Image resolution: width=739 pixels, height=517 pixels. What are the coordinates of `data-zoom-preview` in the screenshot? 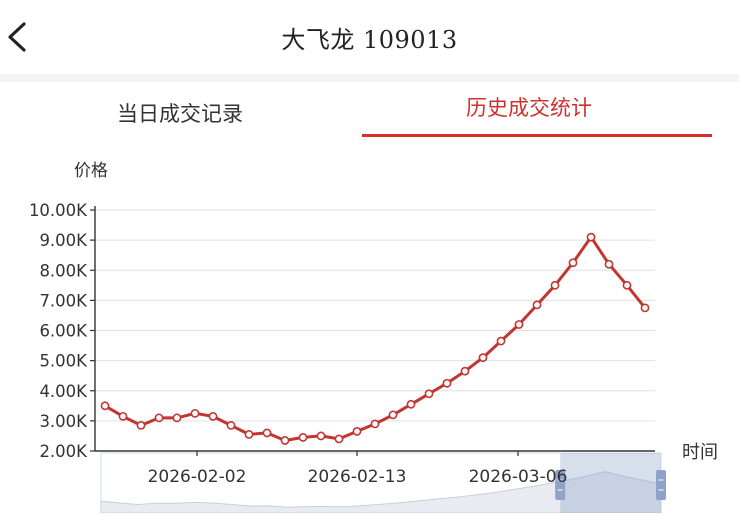 It's located at (381, 492).